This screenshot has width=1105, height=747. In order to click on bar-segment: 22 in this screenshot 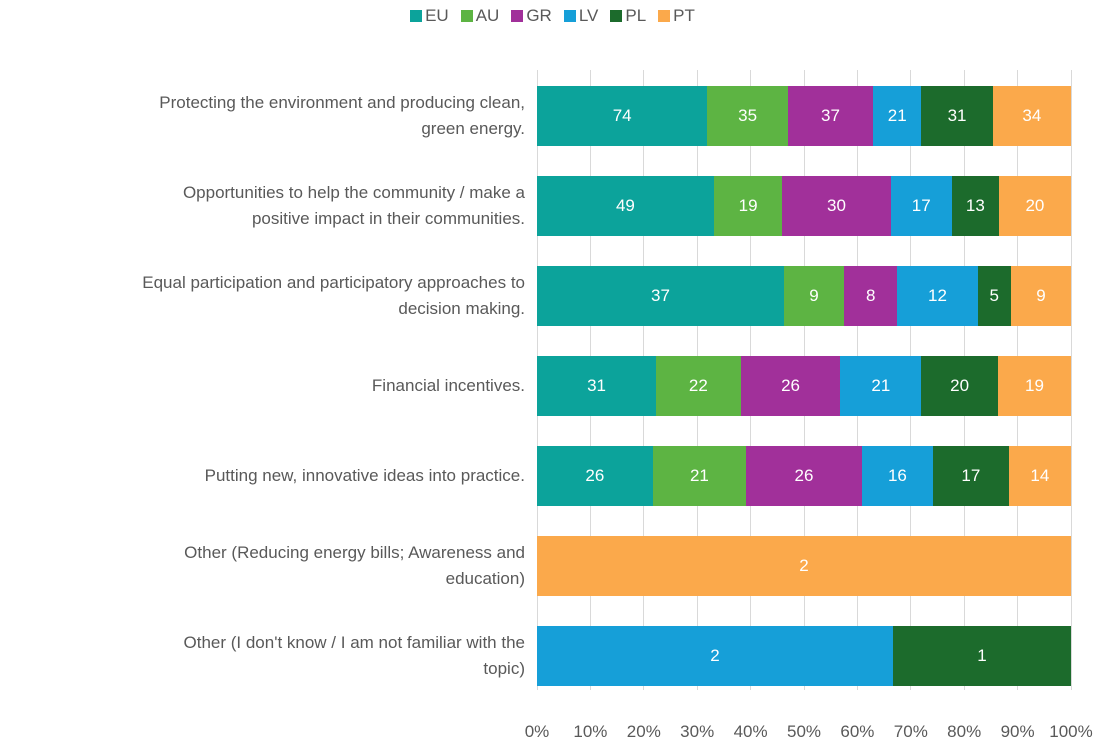, I will do `click(698, 386)`.